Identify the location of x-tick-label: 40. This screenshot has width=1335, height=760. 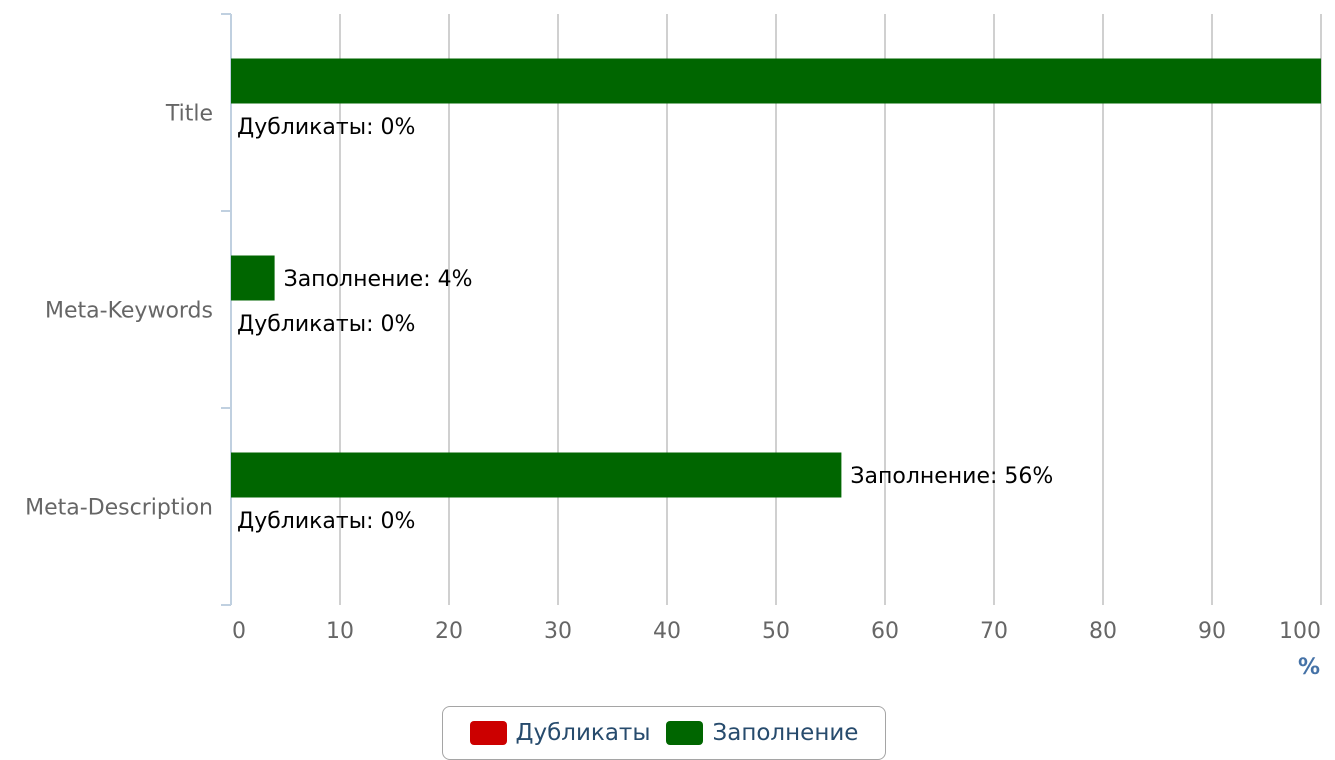
(667, 631).